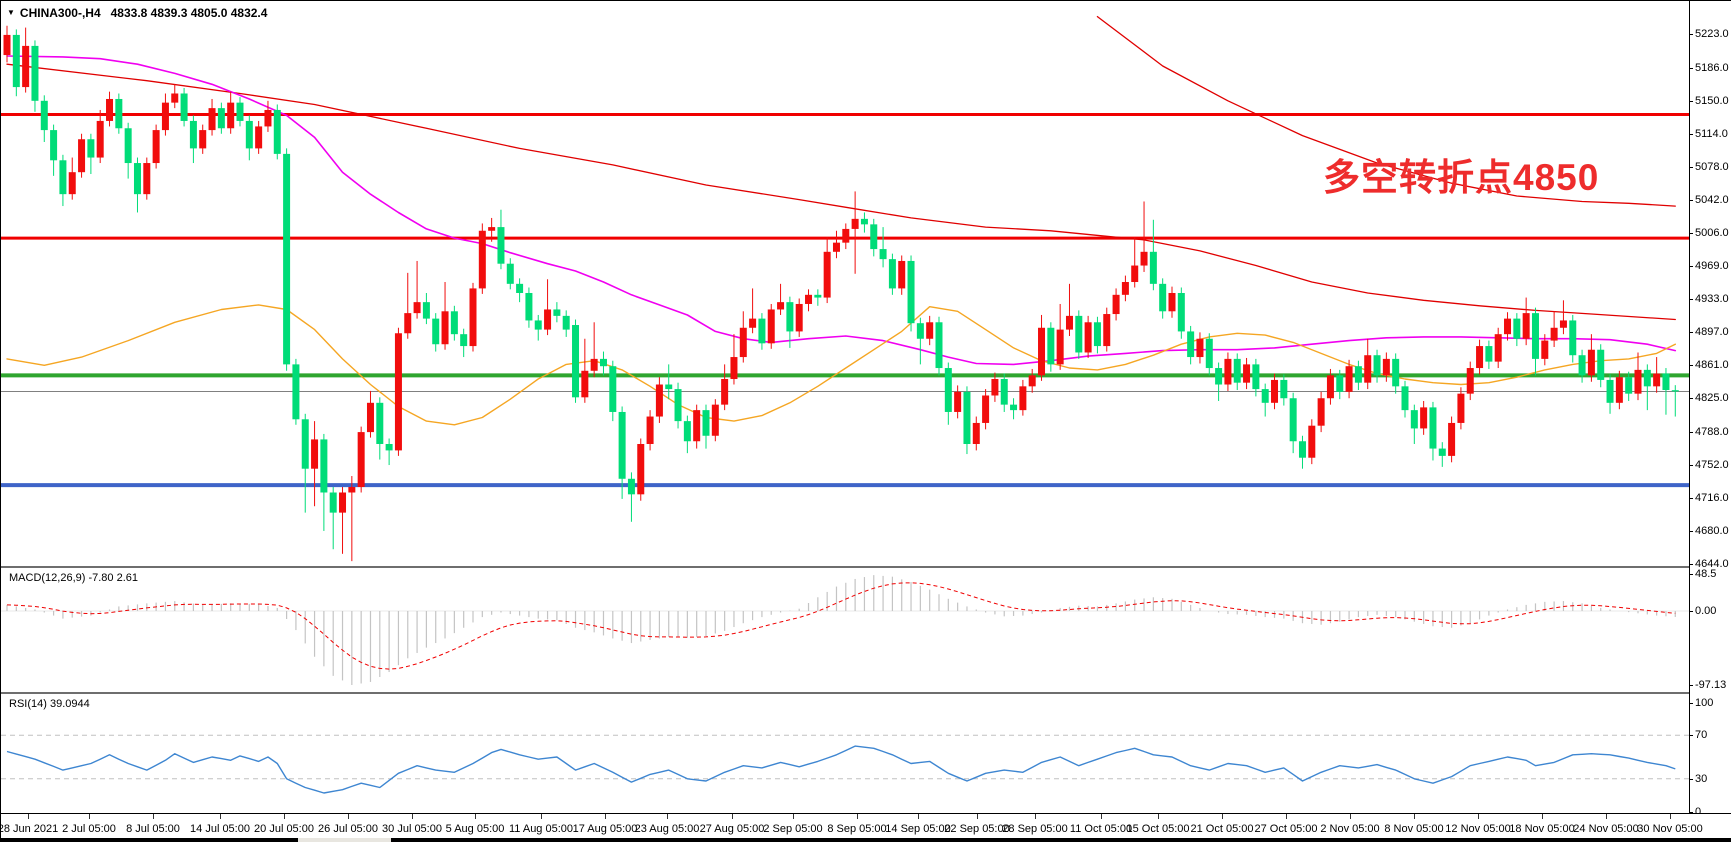 This screenshot has height=842, width=1731. What do you see at coordinates (284, 829) in the screenshot?
I see `time-label: 20 Jul 05:00` at bounding box center [284, 829].